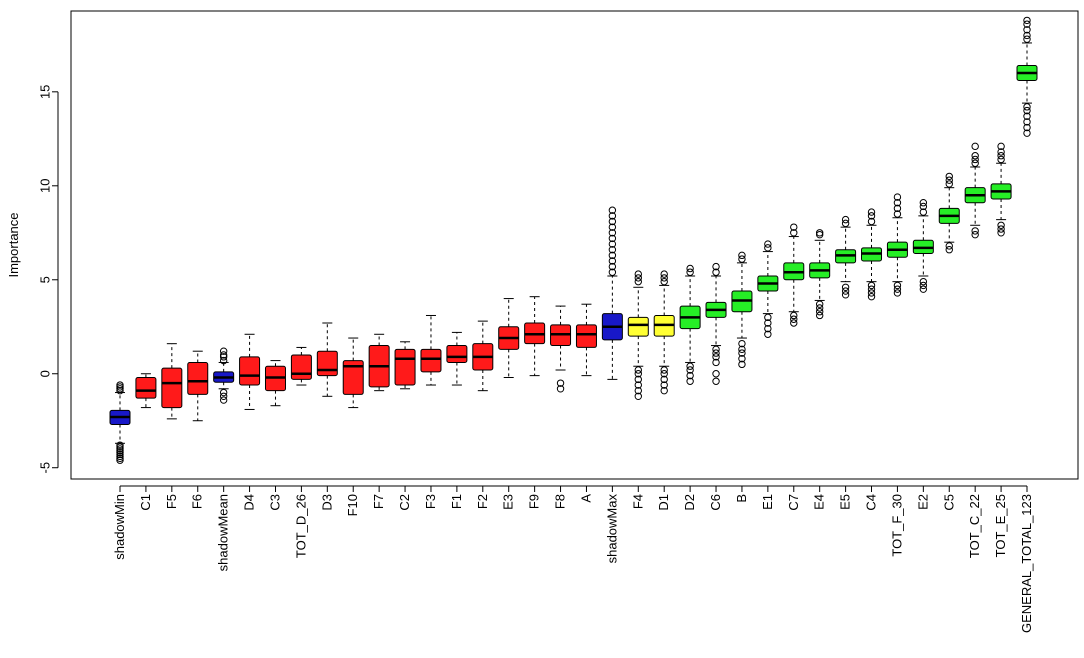  What do you see at coordinates (223, 532) in the screenshot?
I see `x-tick-label: shadowMean` at bounding box center [223, 532].